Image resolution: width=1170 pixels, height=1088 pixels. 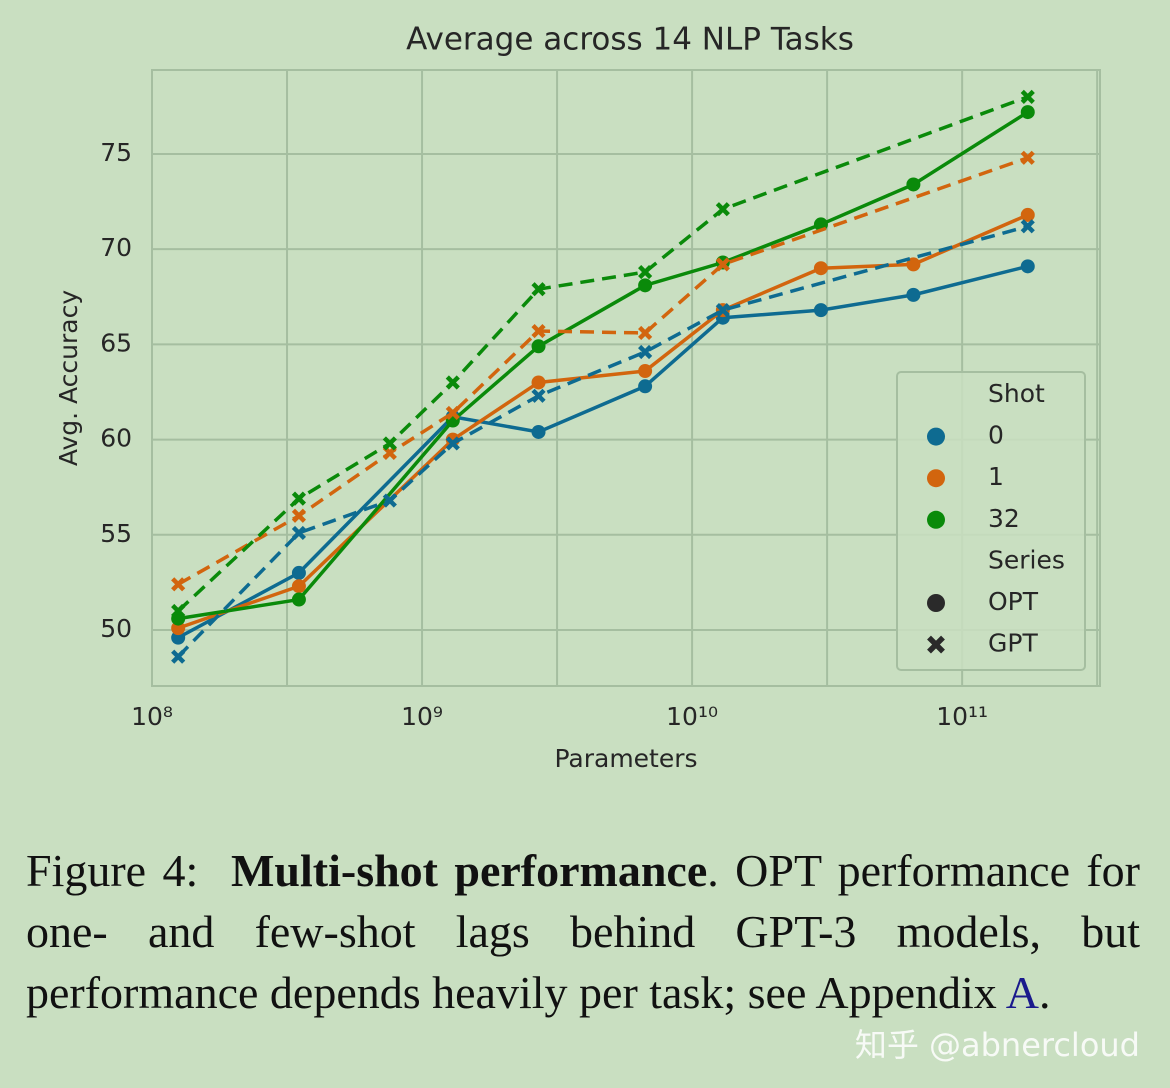 What do you see at coordinates (625, 758) in the screenshot?
I see `x-axis-label: Parameters` at bounding box center [625, 758].